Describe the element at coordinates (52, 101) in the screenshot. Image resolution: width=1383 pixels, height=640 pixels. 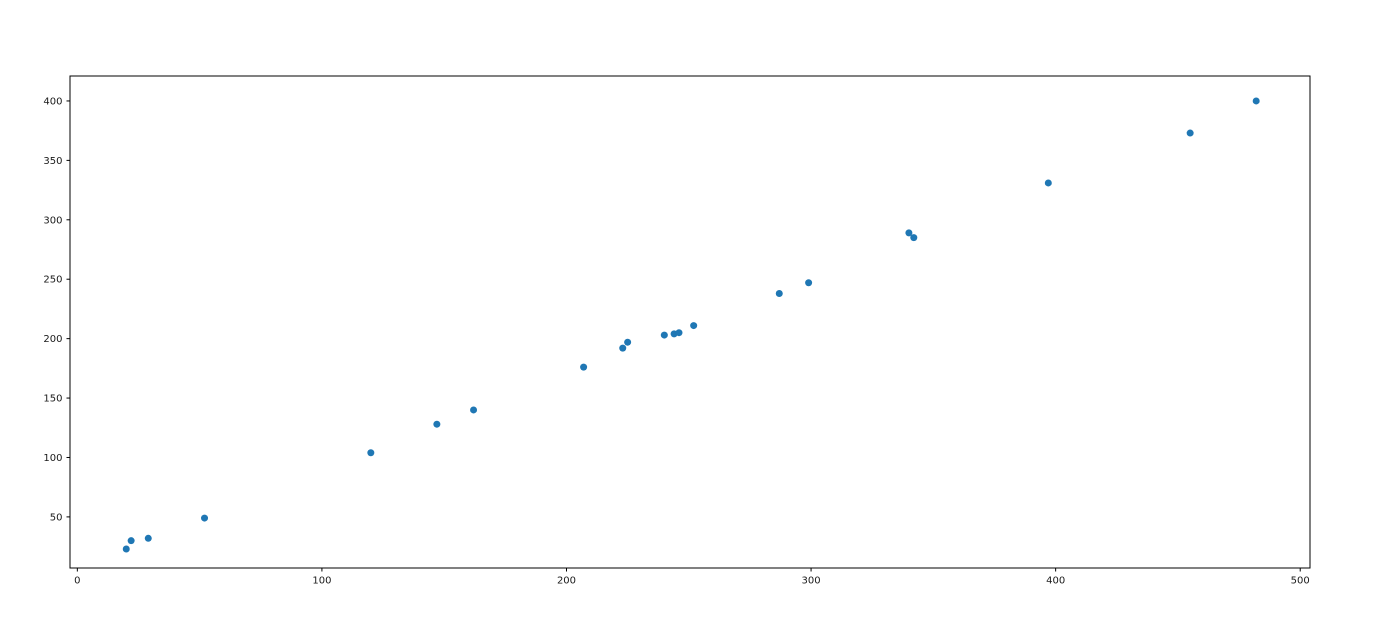
I see `y-tick-label: 400` at that location.